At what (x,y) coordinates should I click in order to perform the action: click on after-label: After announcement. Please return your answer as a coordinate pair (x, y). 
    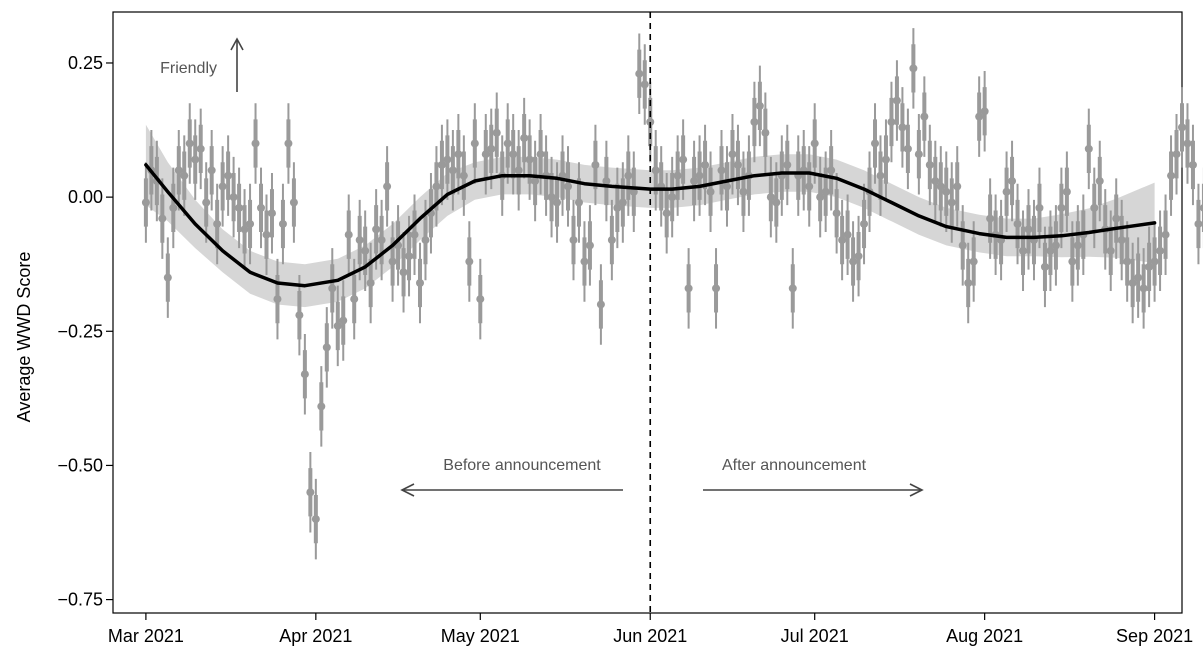
    Looking at the image, I should click on (794, 465).